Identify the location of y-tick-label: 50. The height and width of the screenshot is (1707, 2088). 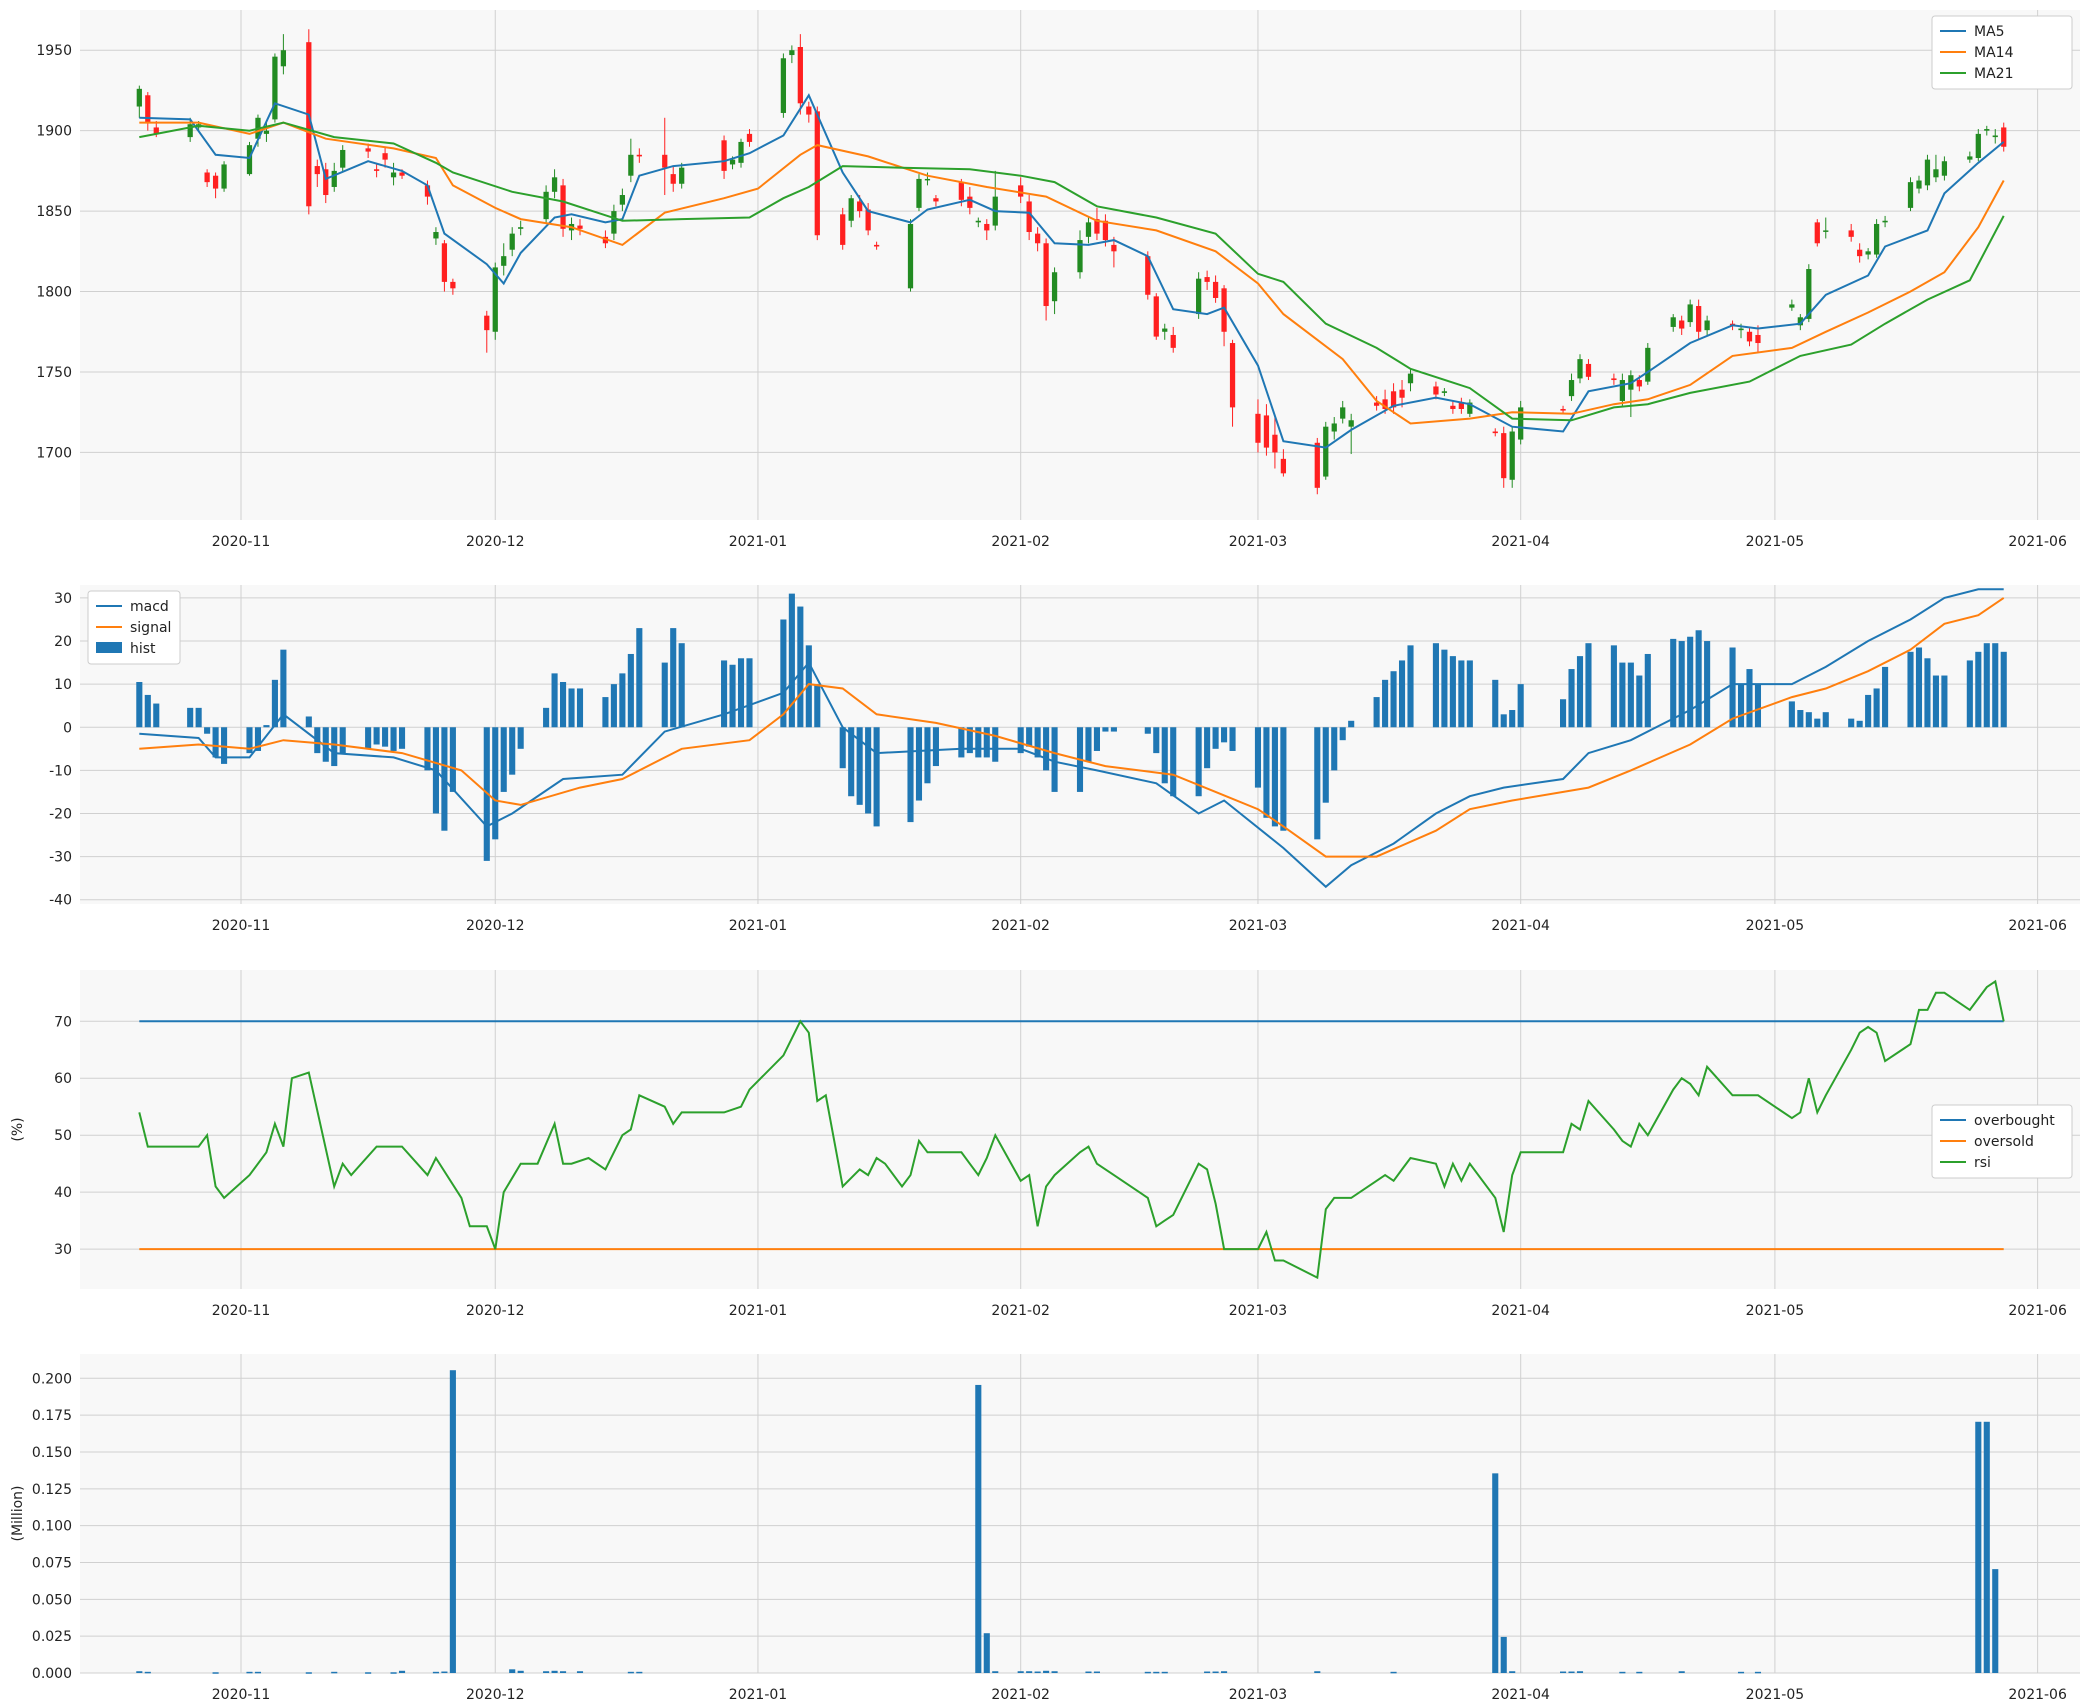
(63, 1136).